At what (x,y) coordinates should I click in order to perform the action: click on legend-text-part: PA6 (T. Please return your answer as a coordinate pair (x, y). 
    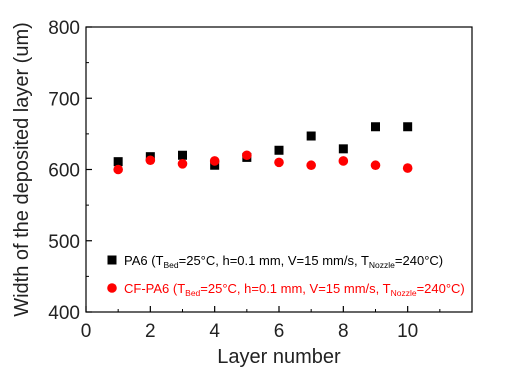
    Looking at the image, I should click on (144, 260).